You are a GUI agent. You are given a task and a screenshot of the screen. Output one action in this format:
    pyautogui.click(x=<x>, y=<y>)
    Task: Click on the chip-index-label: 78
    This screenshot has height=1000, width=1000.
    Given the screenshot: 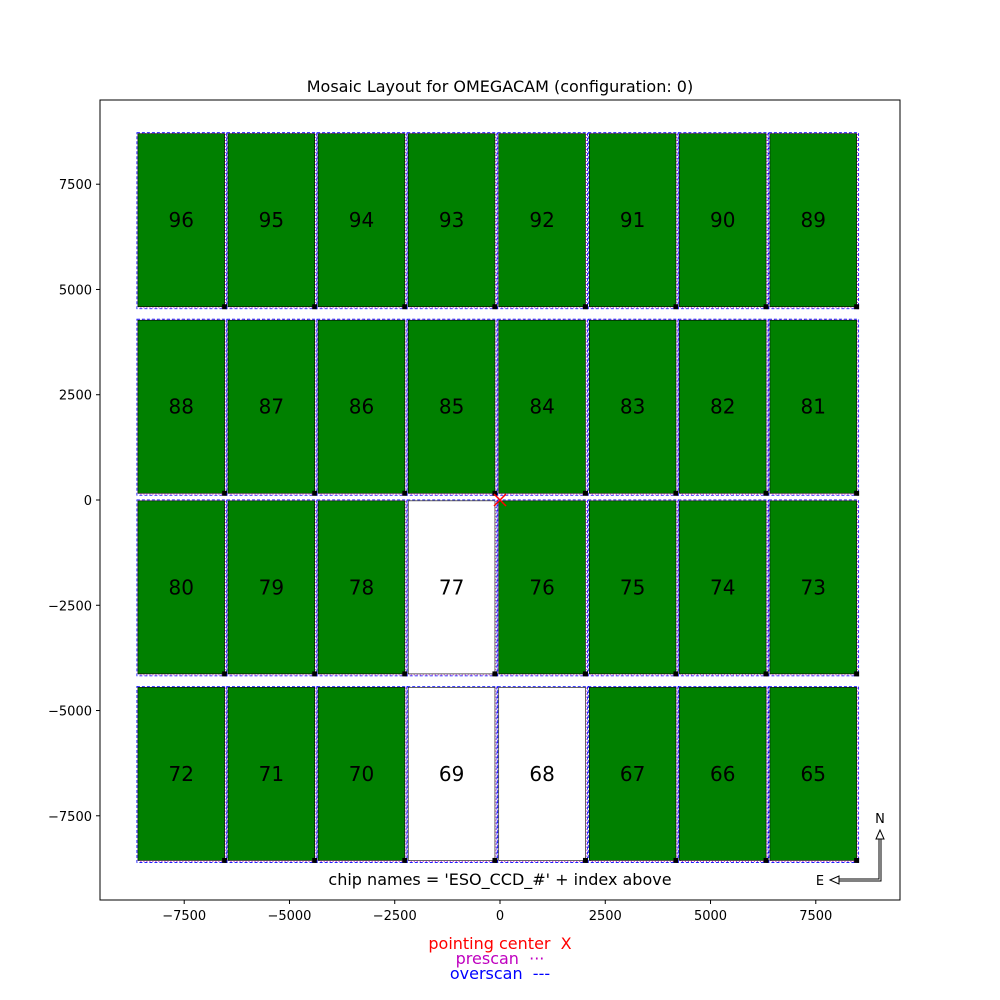 What is the action you would take?
    pyautogui.click(x=361, y=587)
    